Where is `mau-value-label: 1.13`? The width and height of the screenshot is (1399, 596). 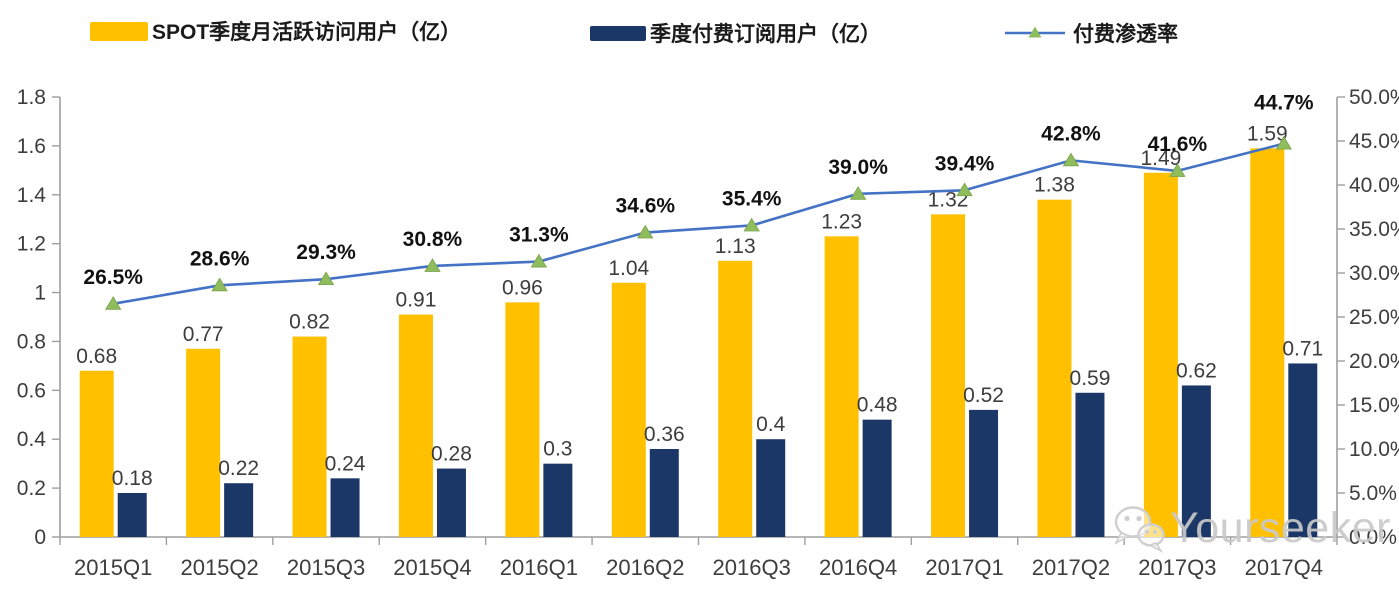 mau-value-label: 1.13 is located at coordinates (735, 246).